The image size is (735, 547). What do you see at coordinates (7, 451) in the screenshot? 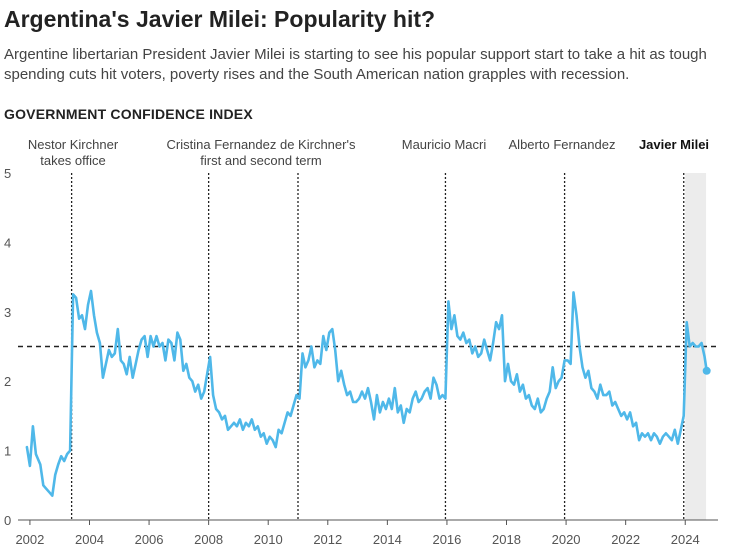
I see `y-tick-label: 1` at bounding box center [7, 451].